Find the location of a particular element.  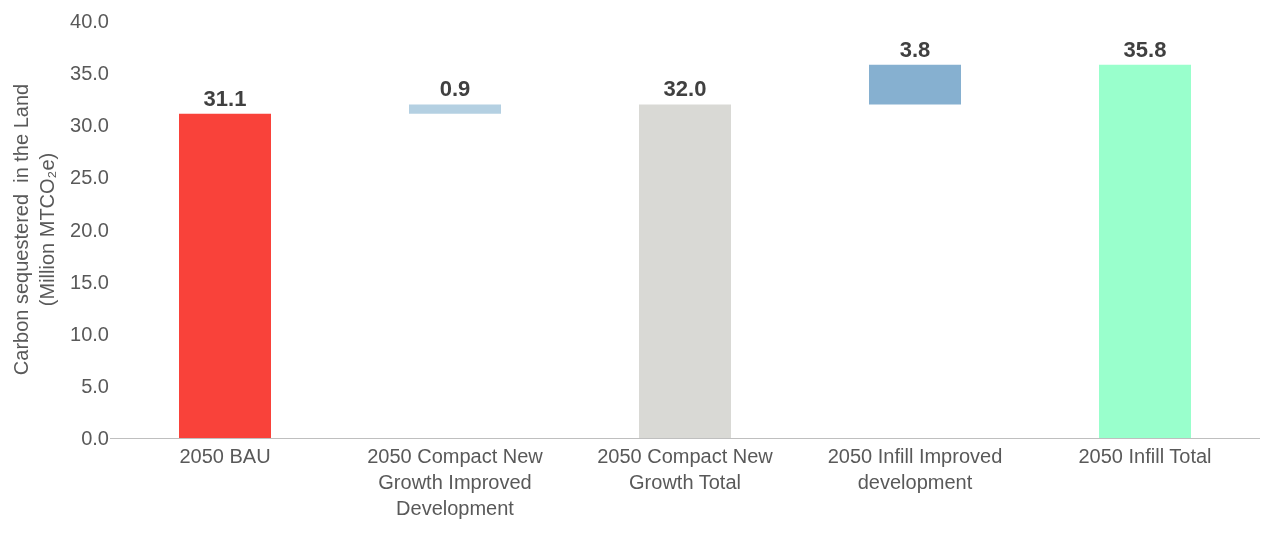

y-tick-label: 0.0 is located at coordinates (95, 438).